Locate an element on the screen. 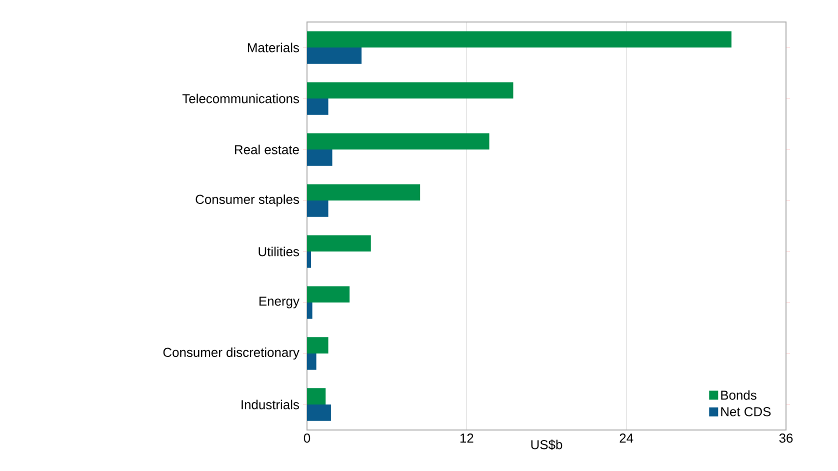  y-tick-label: Utilities is located at coordinates (279, 251).